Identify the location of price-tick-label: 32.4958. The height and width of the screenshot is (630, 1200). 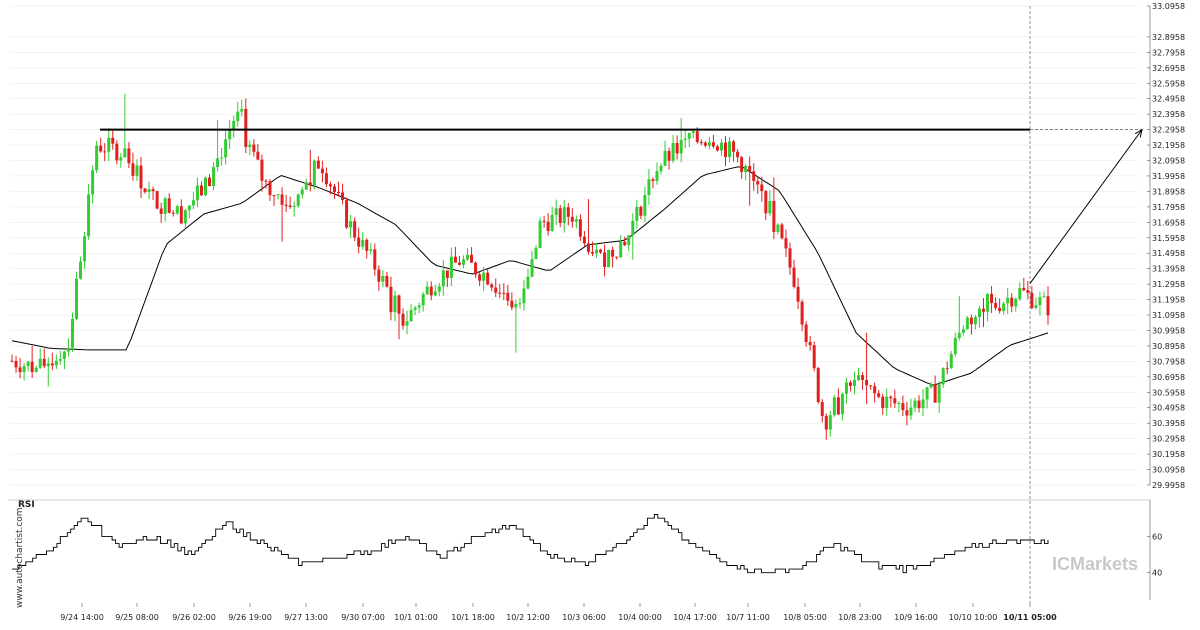
(1168, 99).